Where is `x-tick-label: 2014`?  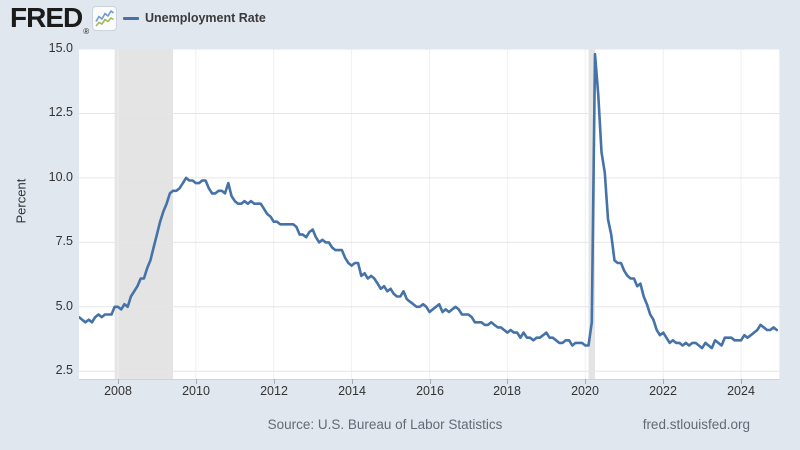
x-tick-label: 2014 is located at coordinates (352, 391).